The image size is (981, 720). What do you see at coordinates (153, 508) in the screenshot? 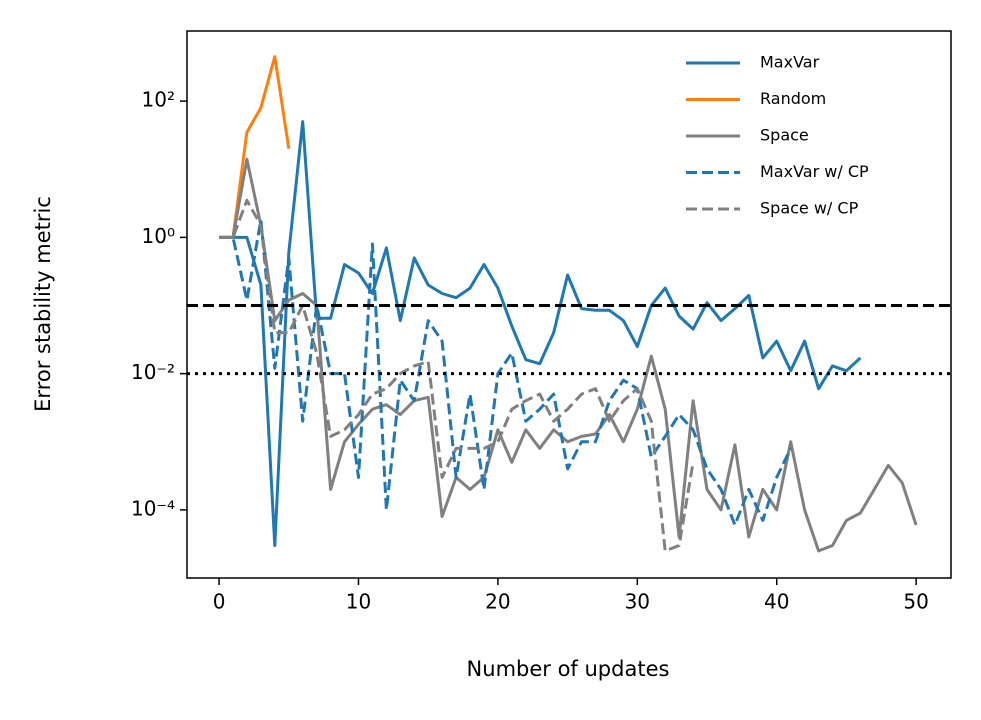
I see `y-tick-label: 10⁻⁴` at bounding box center [153, 508].